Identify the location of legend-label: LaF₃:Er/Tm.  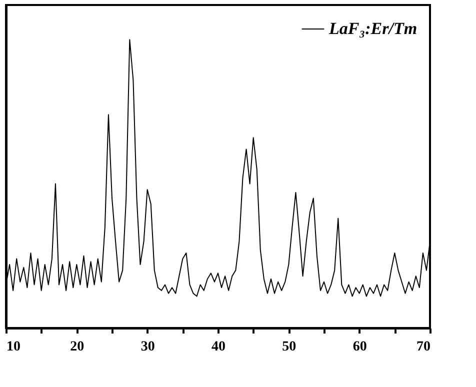
(373, 28).